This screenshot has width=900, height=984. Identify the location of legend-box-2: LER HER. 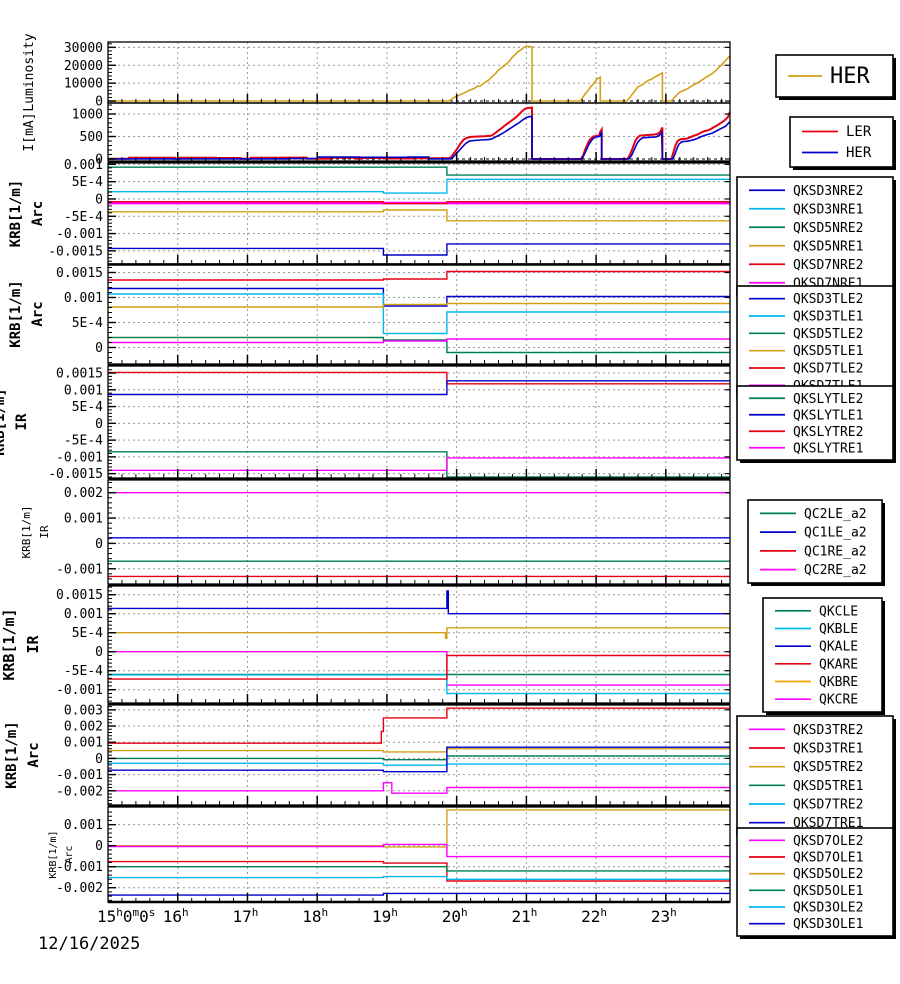
(842, 143).